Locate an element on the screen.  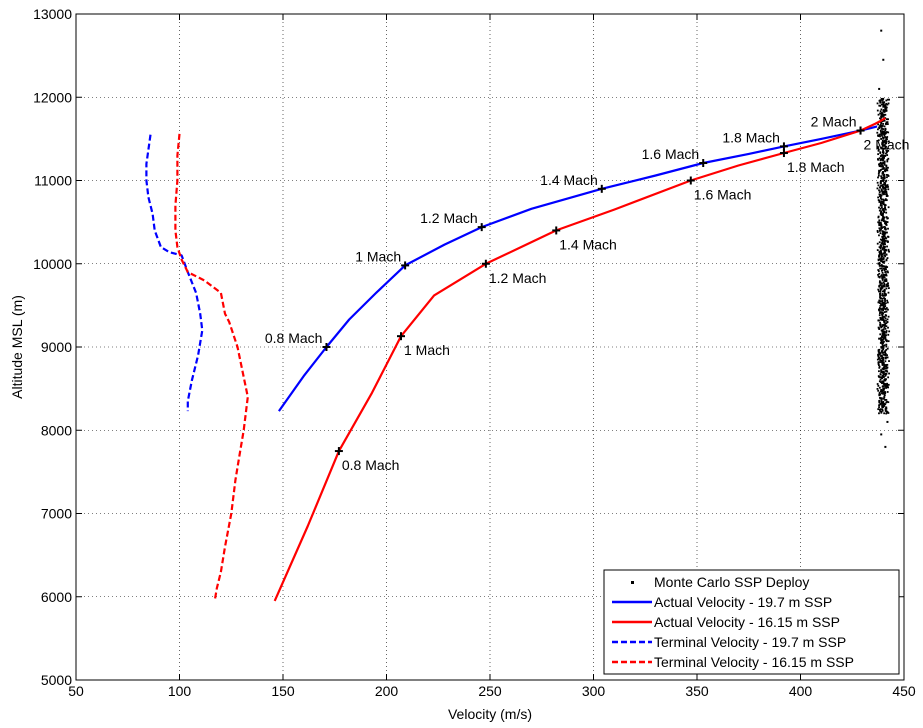
x-tick-label: 300 is located at coordinates (594, 691).